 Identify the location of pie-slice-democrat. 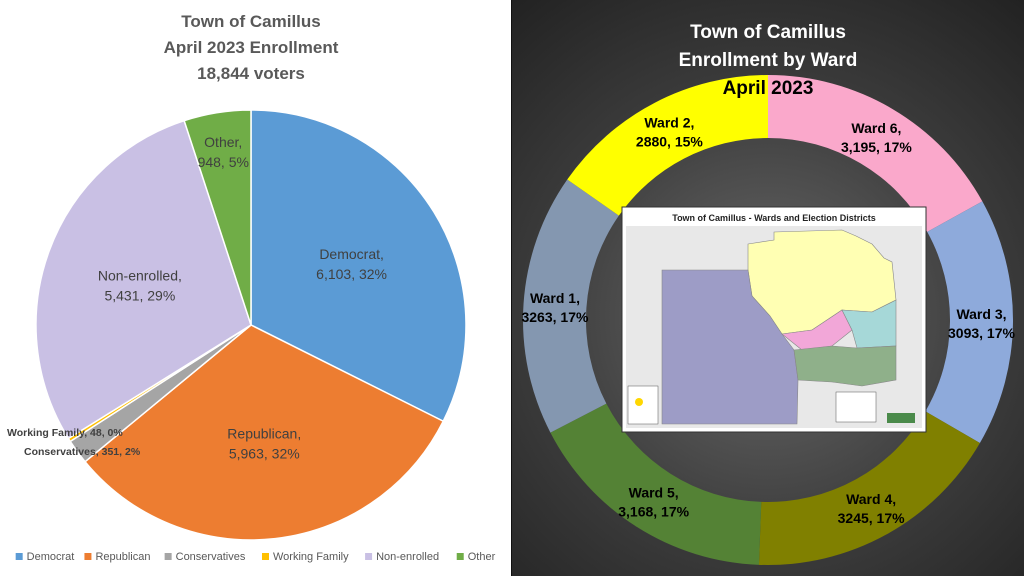
(358, 266).